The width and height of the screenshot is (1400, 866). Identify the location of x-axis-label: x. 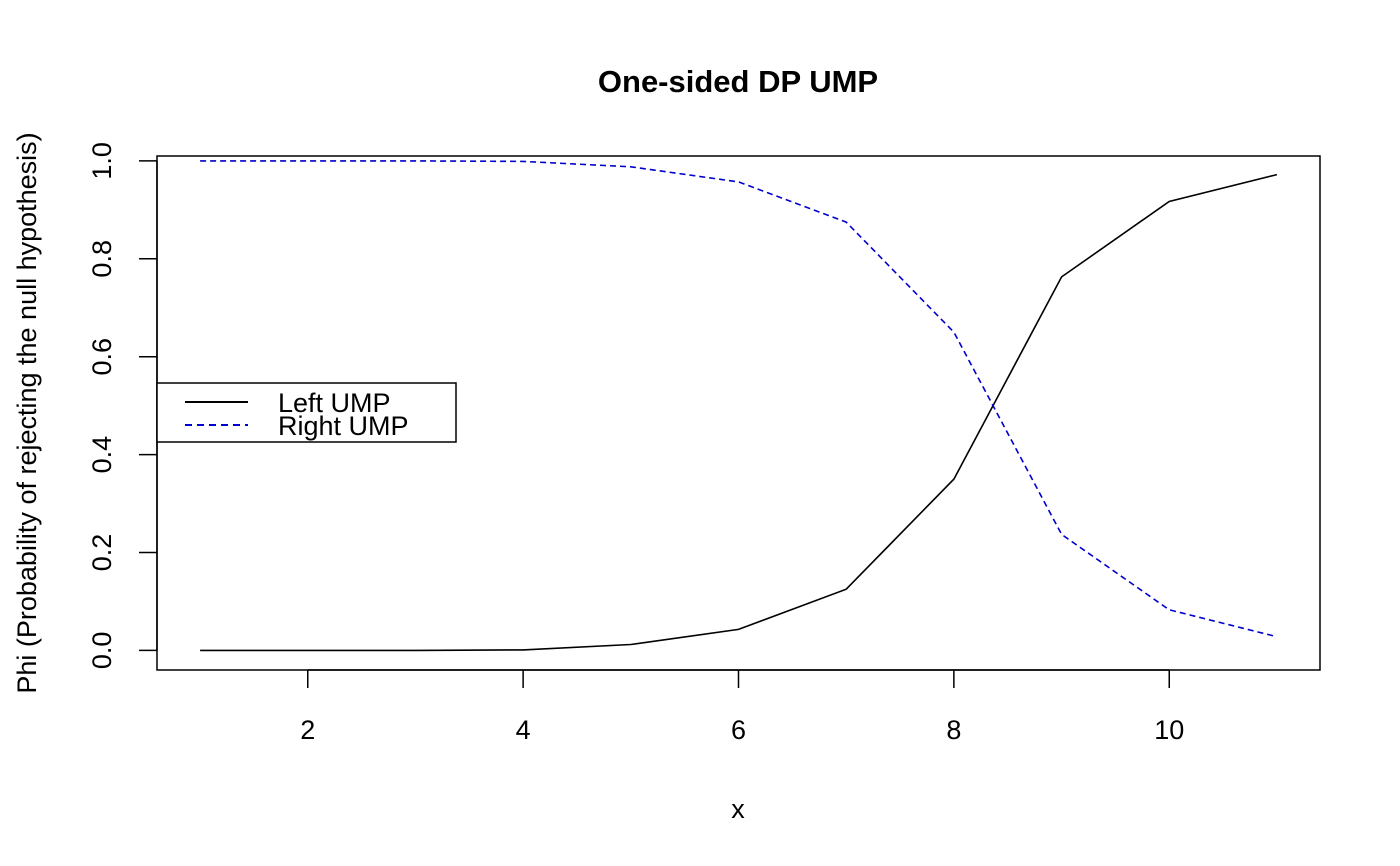
(738, 809).